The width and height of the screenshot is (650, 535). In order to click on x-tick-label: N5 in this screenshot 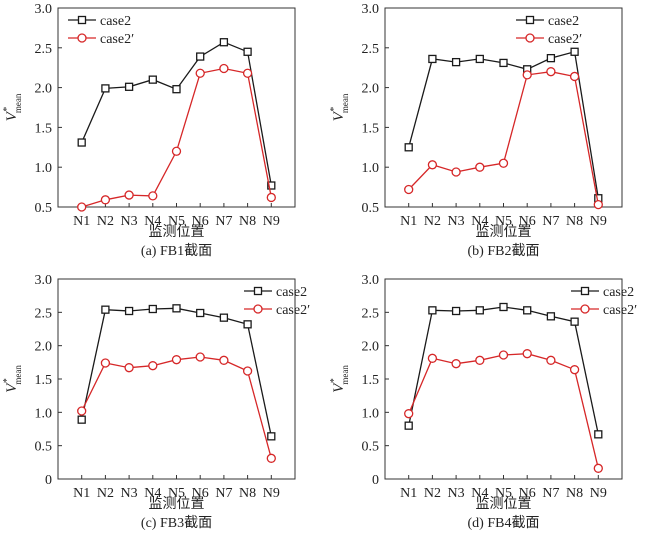, I will do `click(176, 221)`.